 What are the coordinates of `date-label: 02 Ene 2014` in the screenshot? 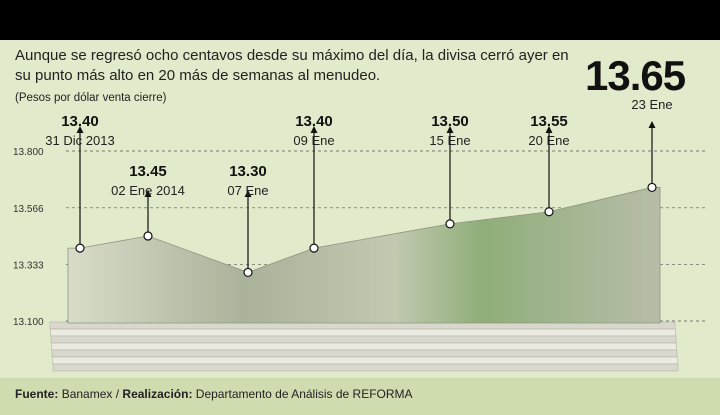 It's located at (148, 190).